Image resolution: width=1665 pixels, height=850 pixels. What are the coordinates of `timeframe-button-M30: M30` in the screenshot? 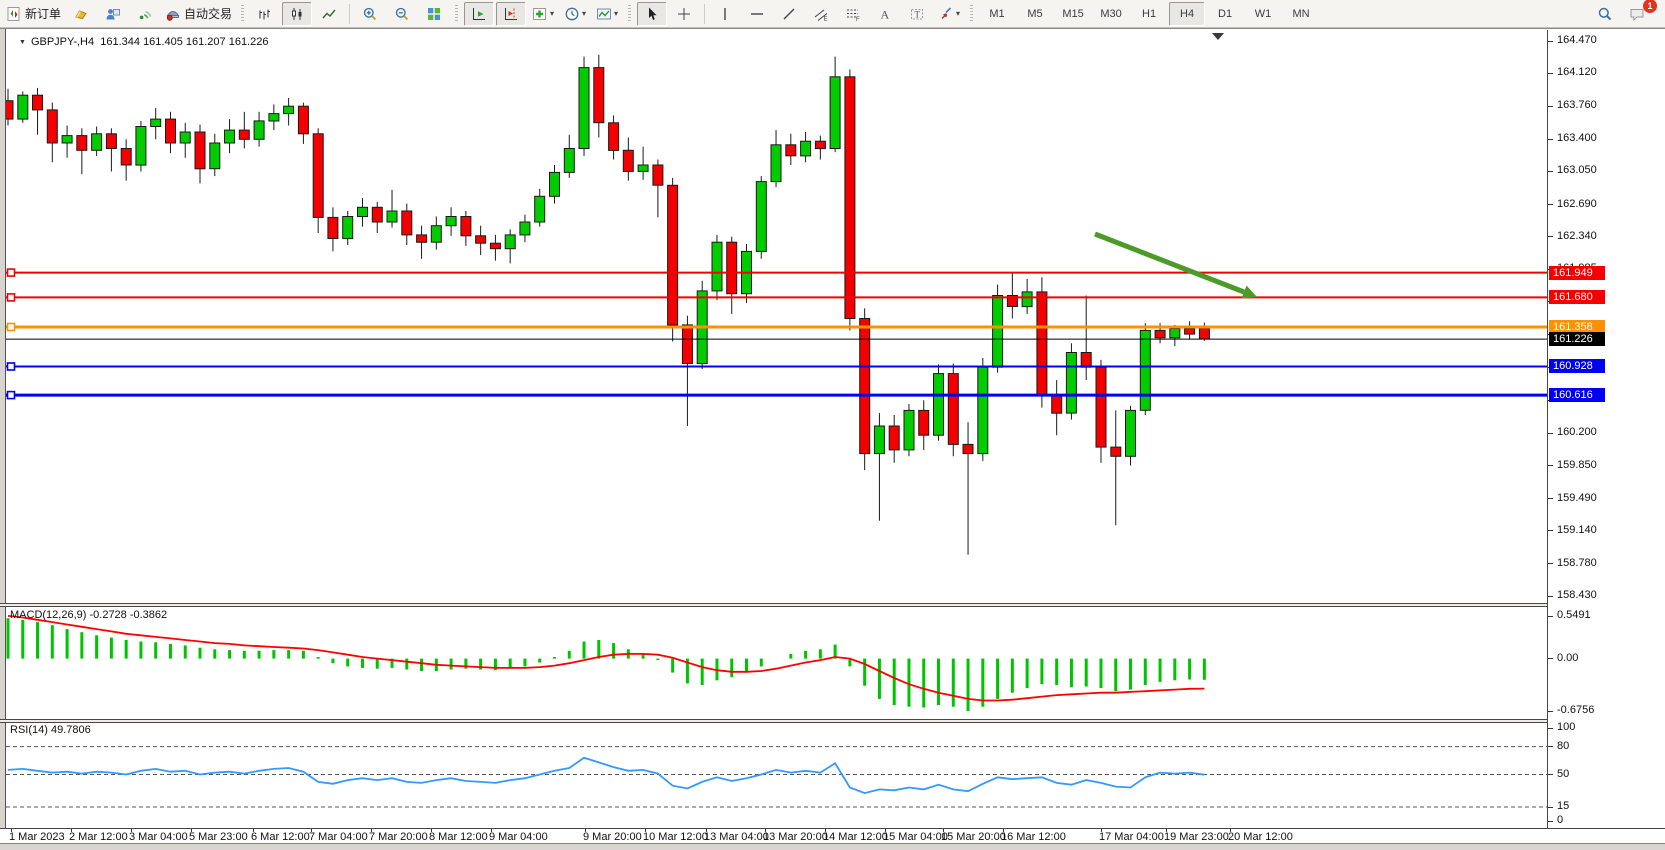 It's located at (1111, 13).